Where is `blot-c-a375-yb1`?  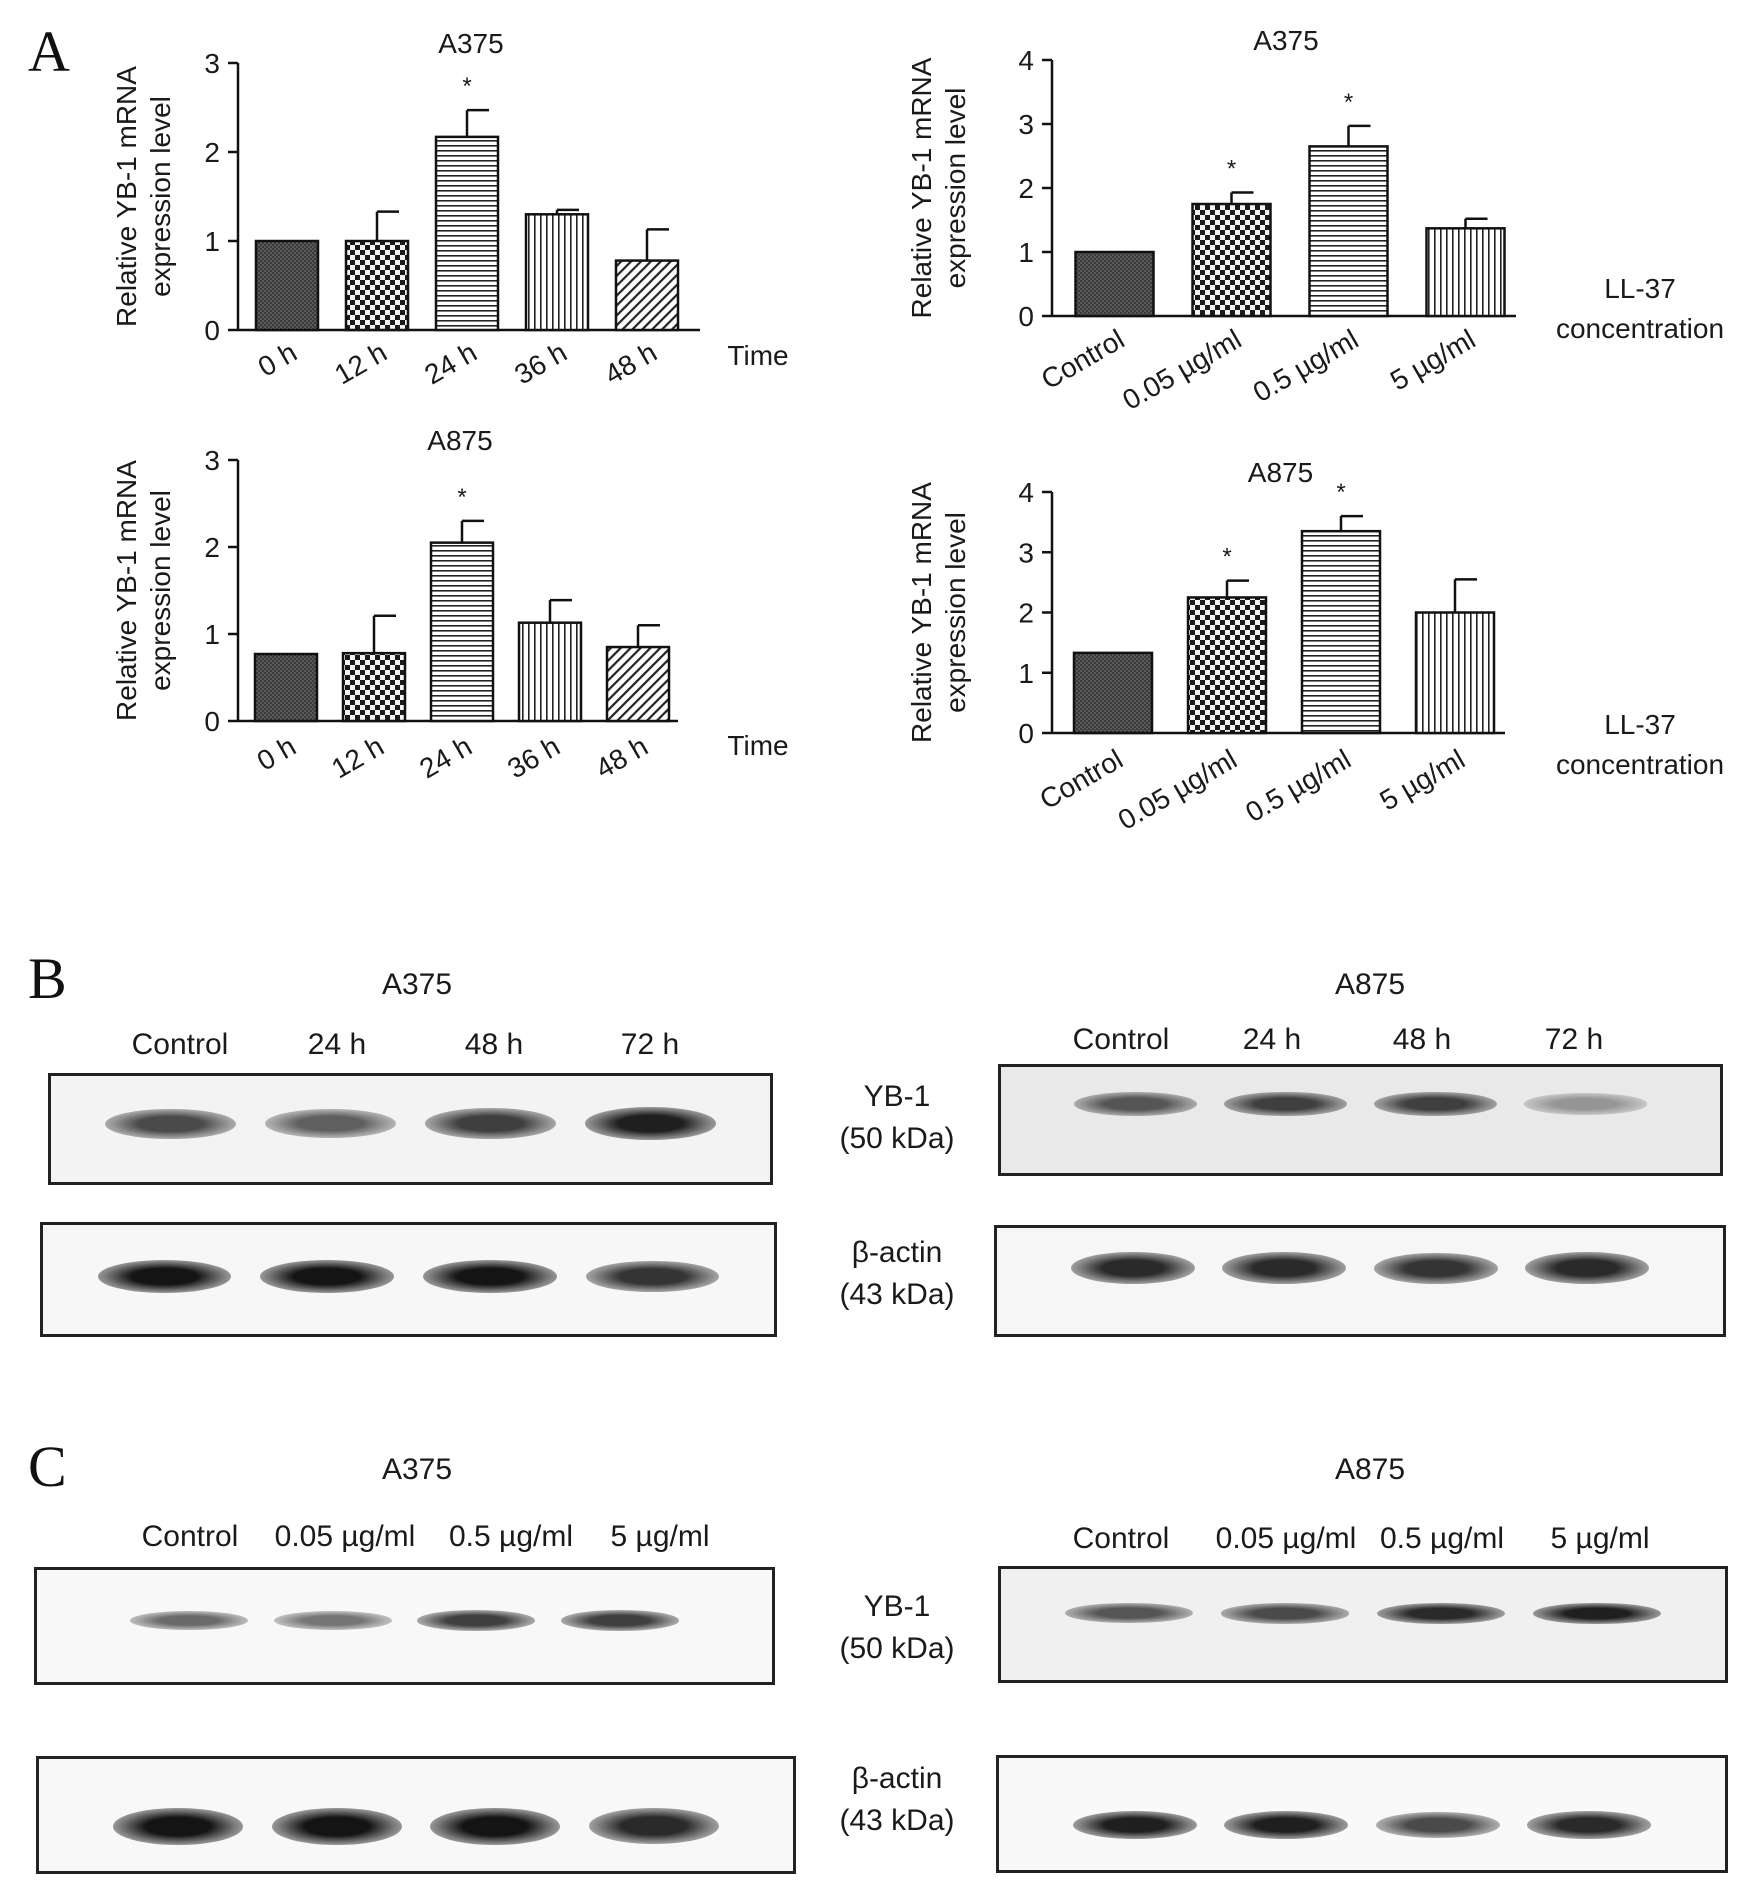 blot-c-a375-yb1 is located at coordinates (404, 1626).